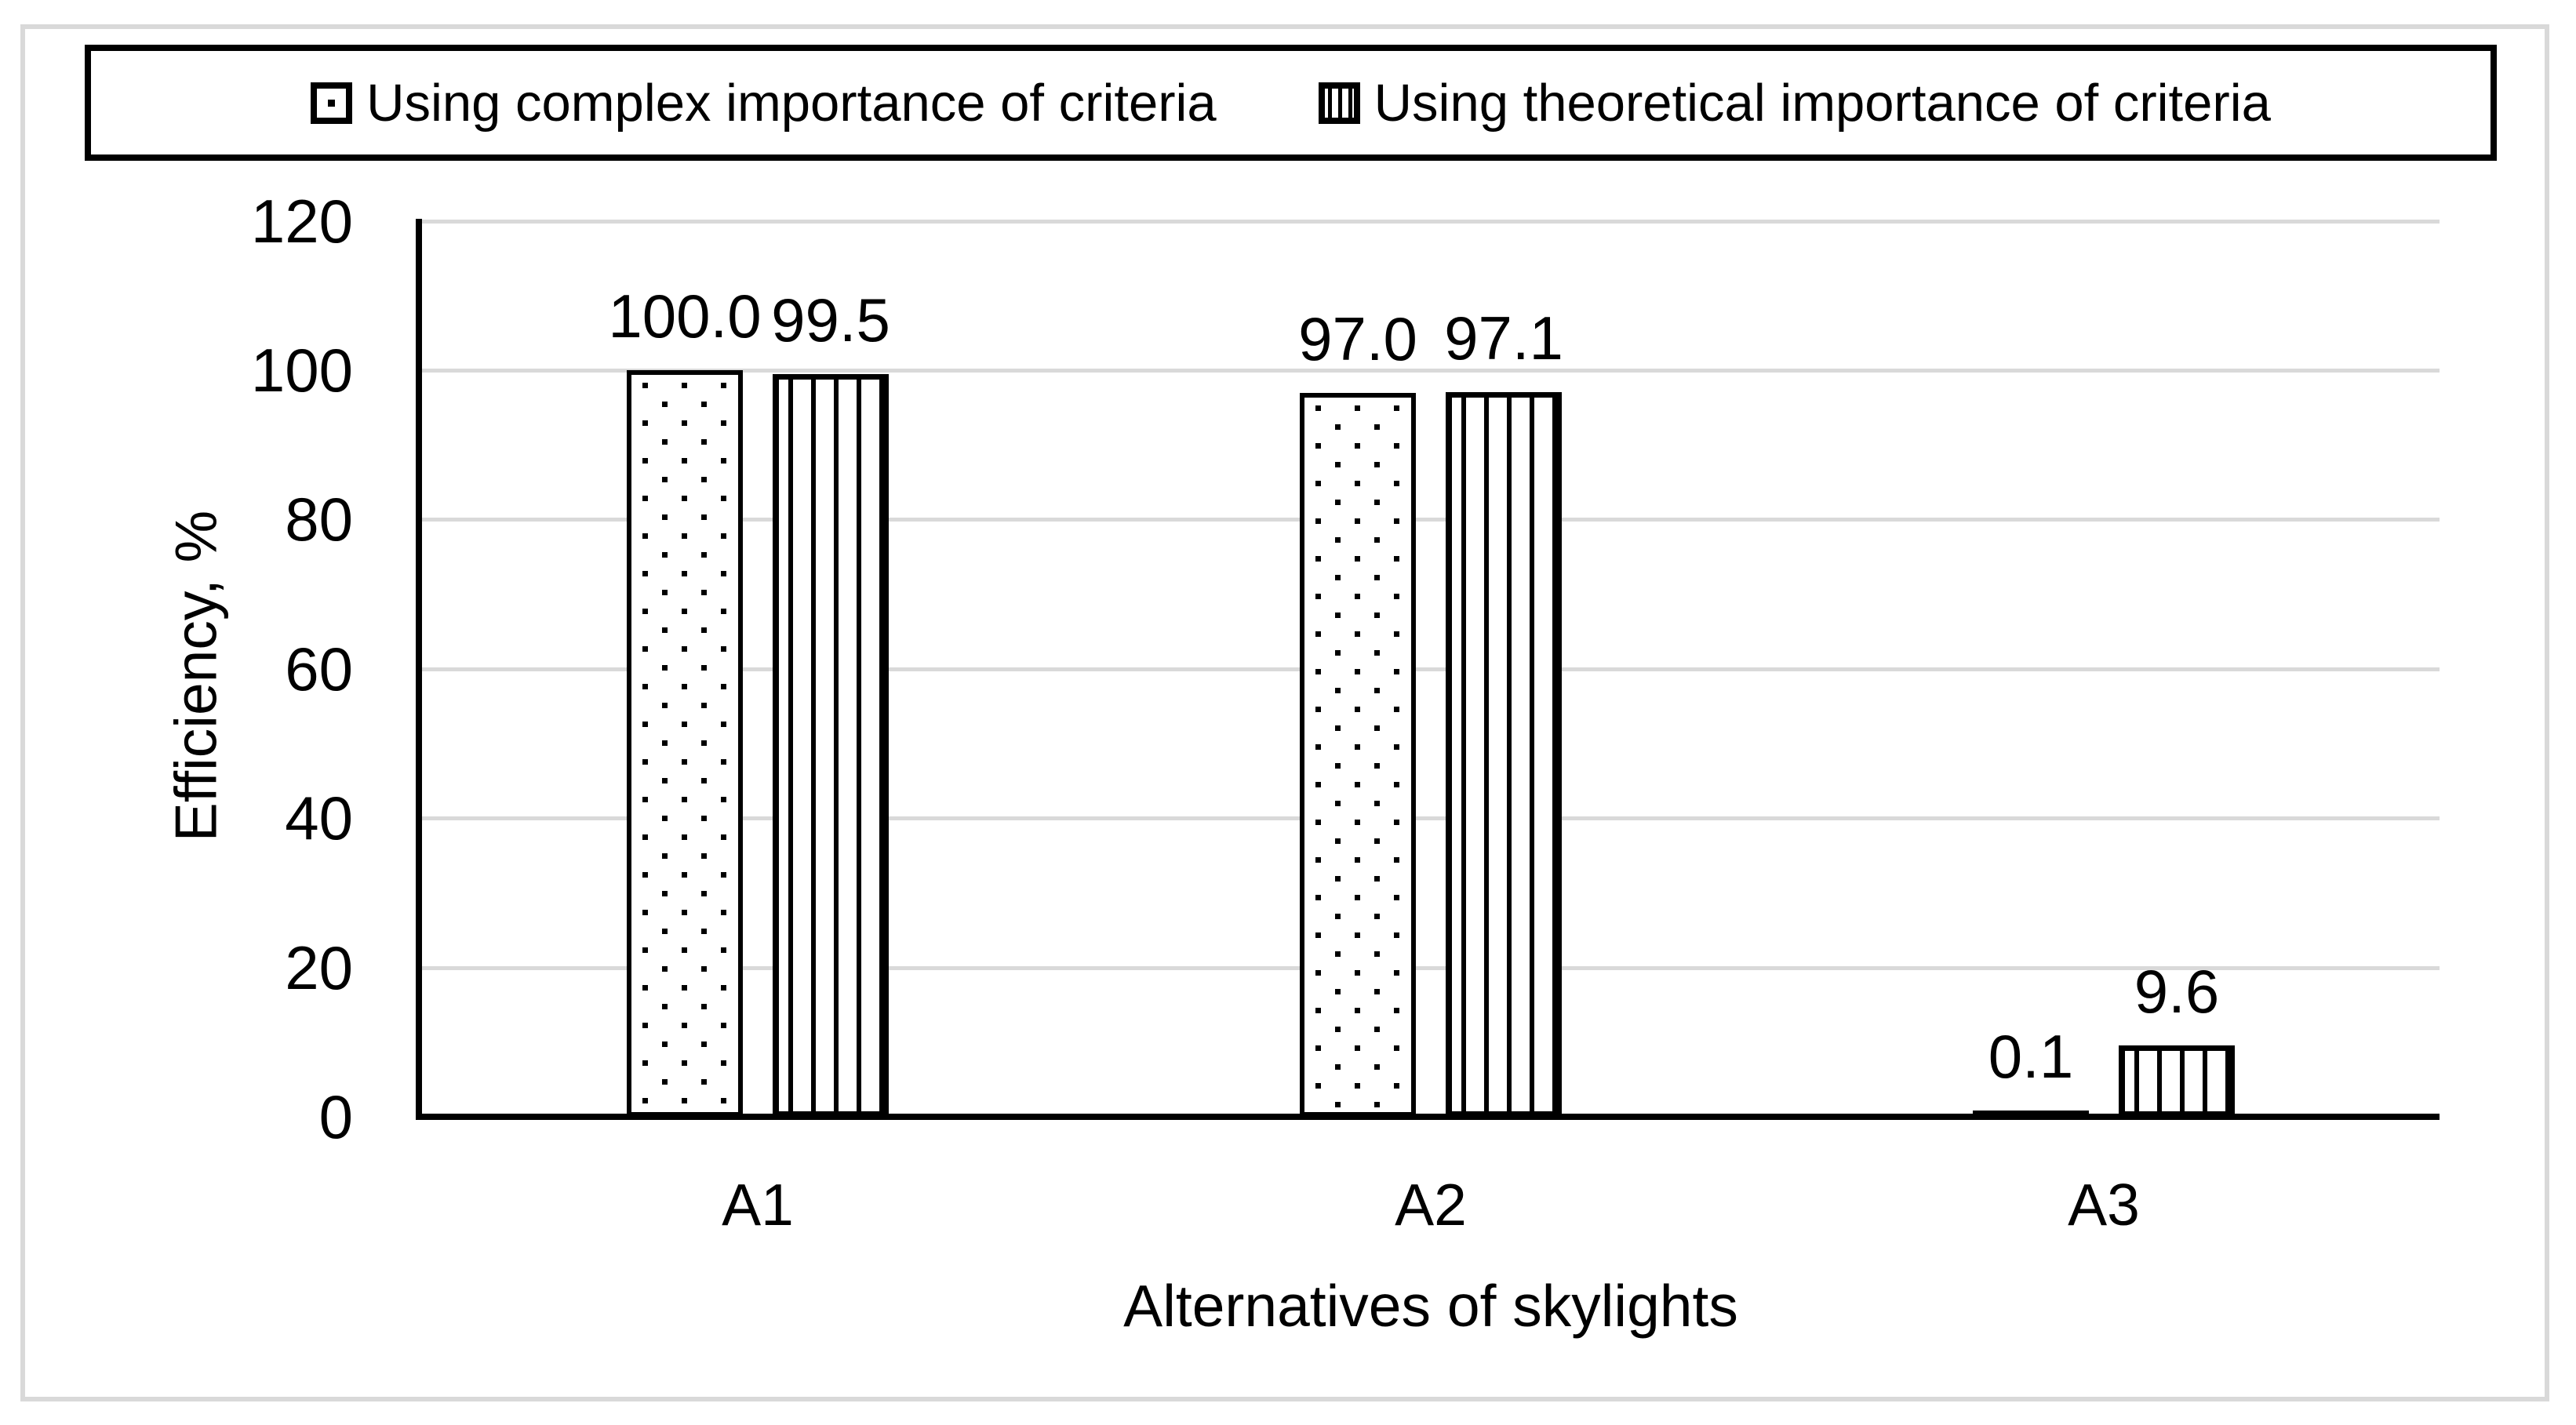 The width and height of the screenshot is (2576, 1425). I want to click on legend-label: Using complex importance of criteria, so click(791, 103).